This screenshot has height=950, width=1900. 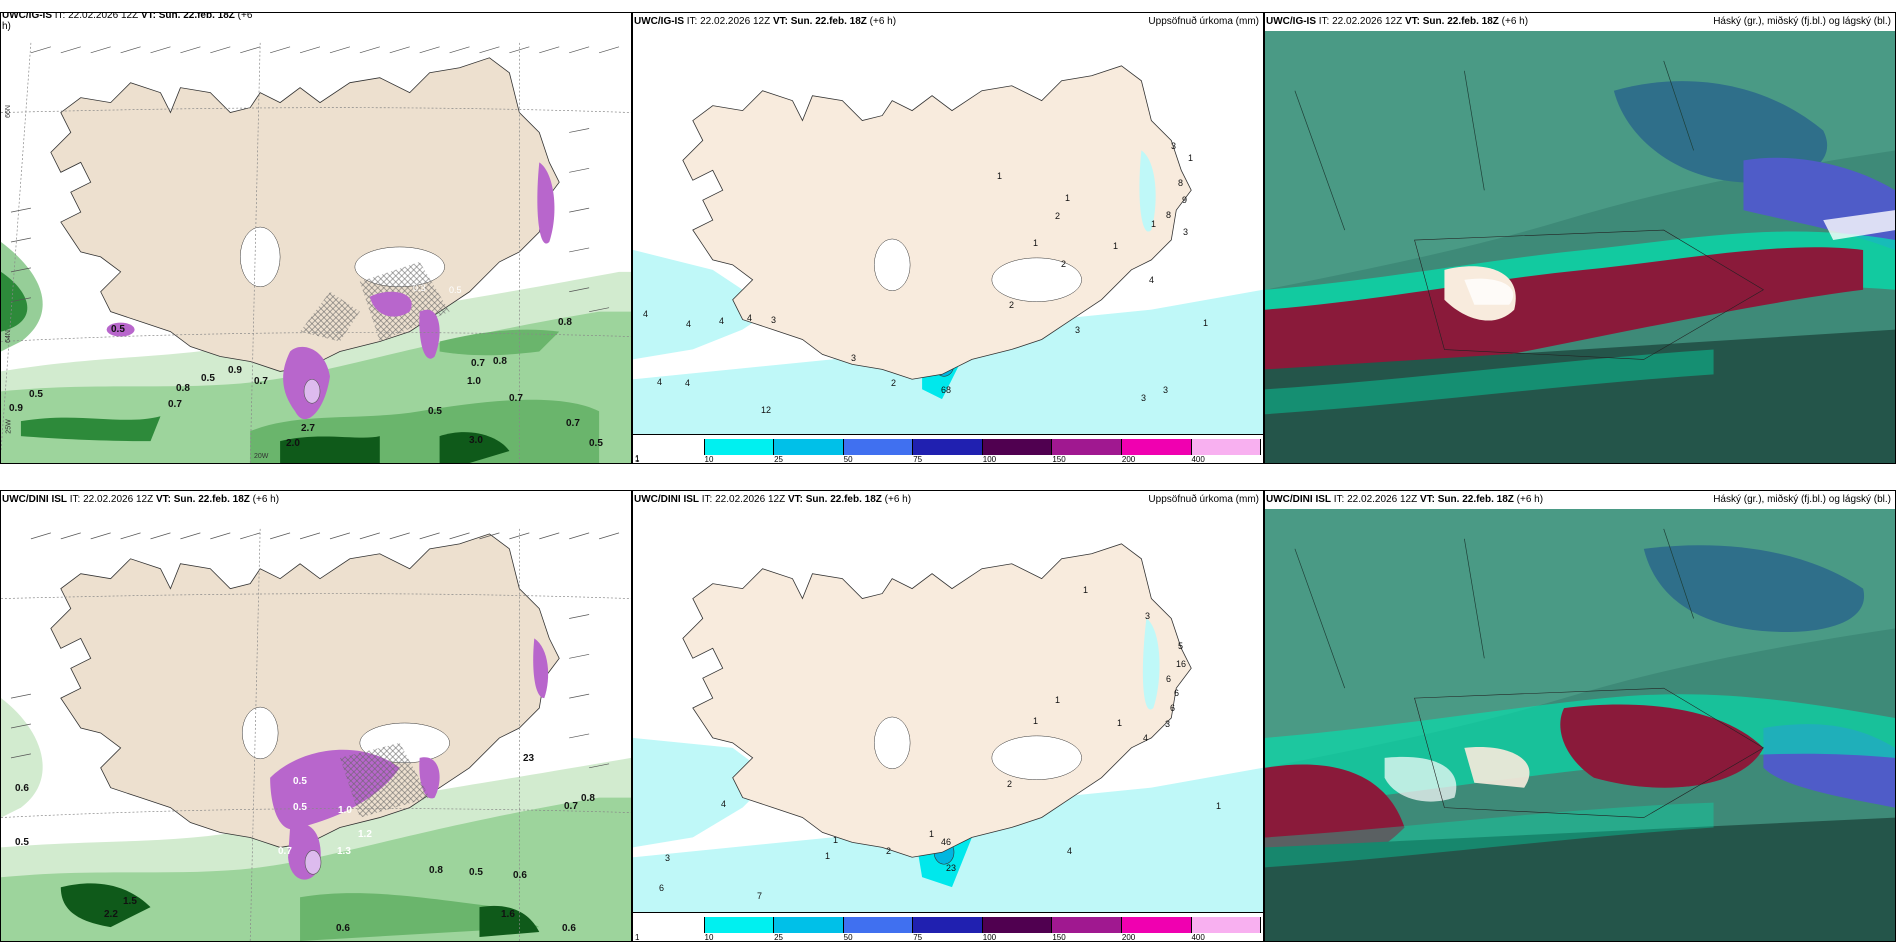 I want to click on value-label: 1.6, so click(x=508, y=914).